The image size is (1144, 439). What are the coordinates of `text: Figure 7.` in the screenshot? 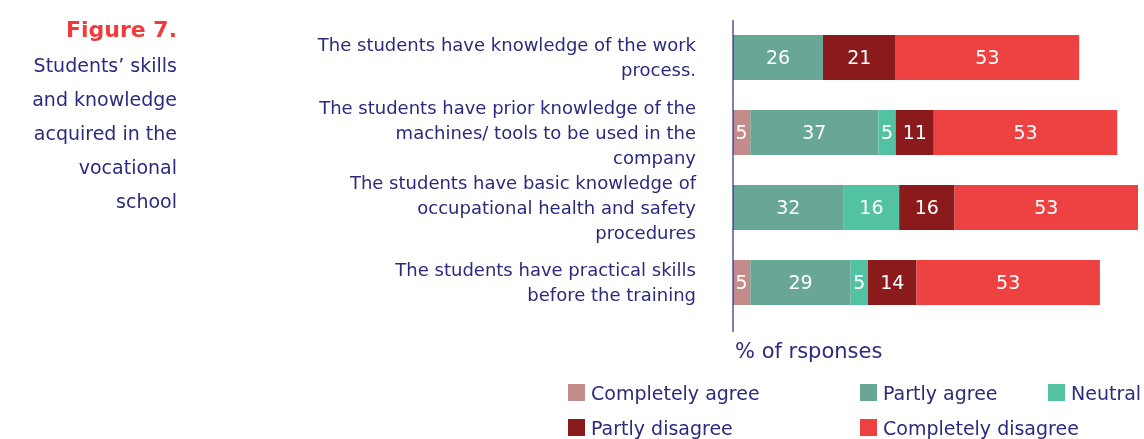 It's located at (121, 29).